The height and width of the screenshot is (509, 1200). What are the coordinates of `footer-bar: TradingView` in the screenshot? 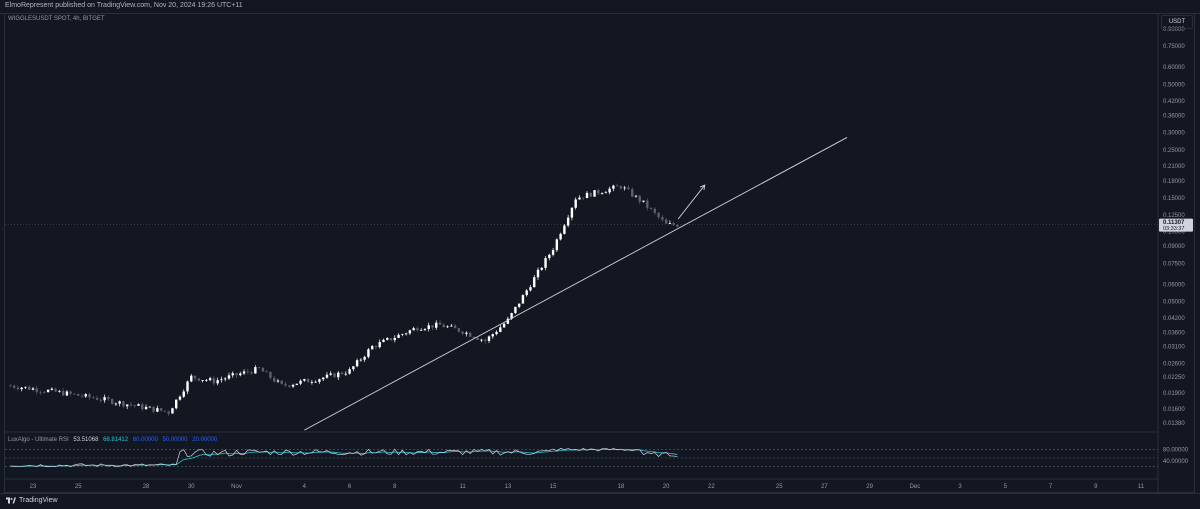 It's located at (600, 501).